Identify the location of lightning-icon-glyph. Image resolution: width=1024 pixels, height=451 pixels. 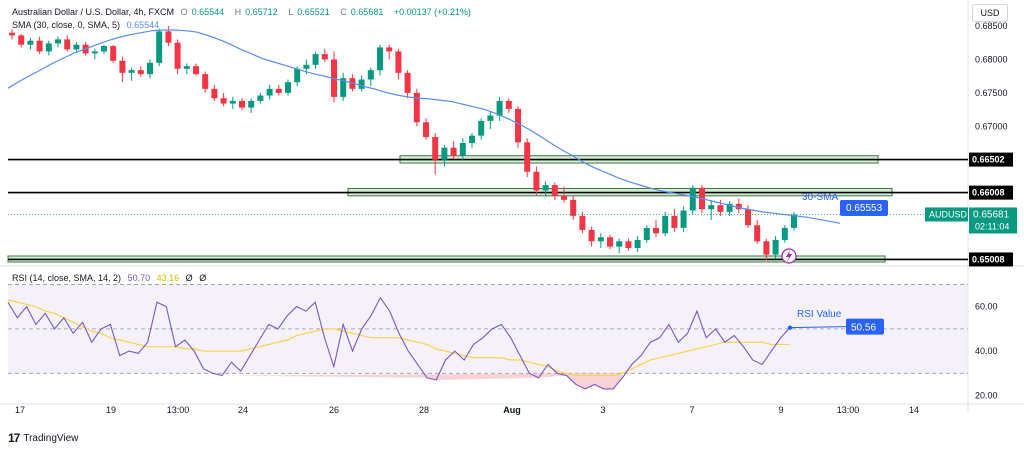
(789, 256).